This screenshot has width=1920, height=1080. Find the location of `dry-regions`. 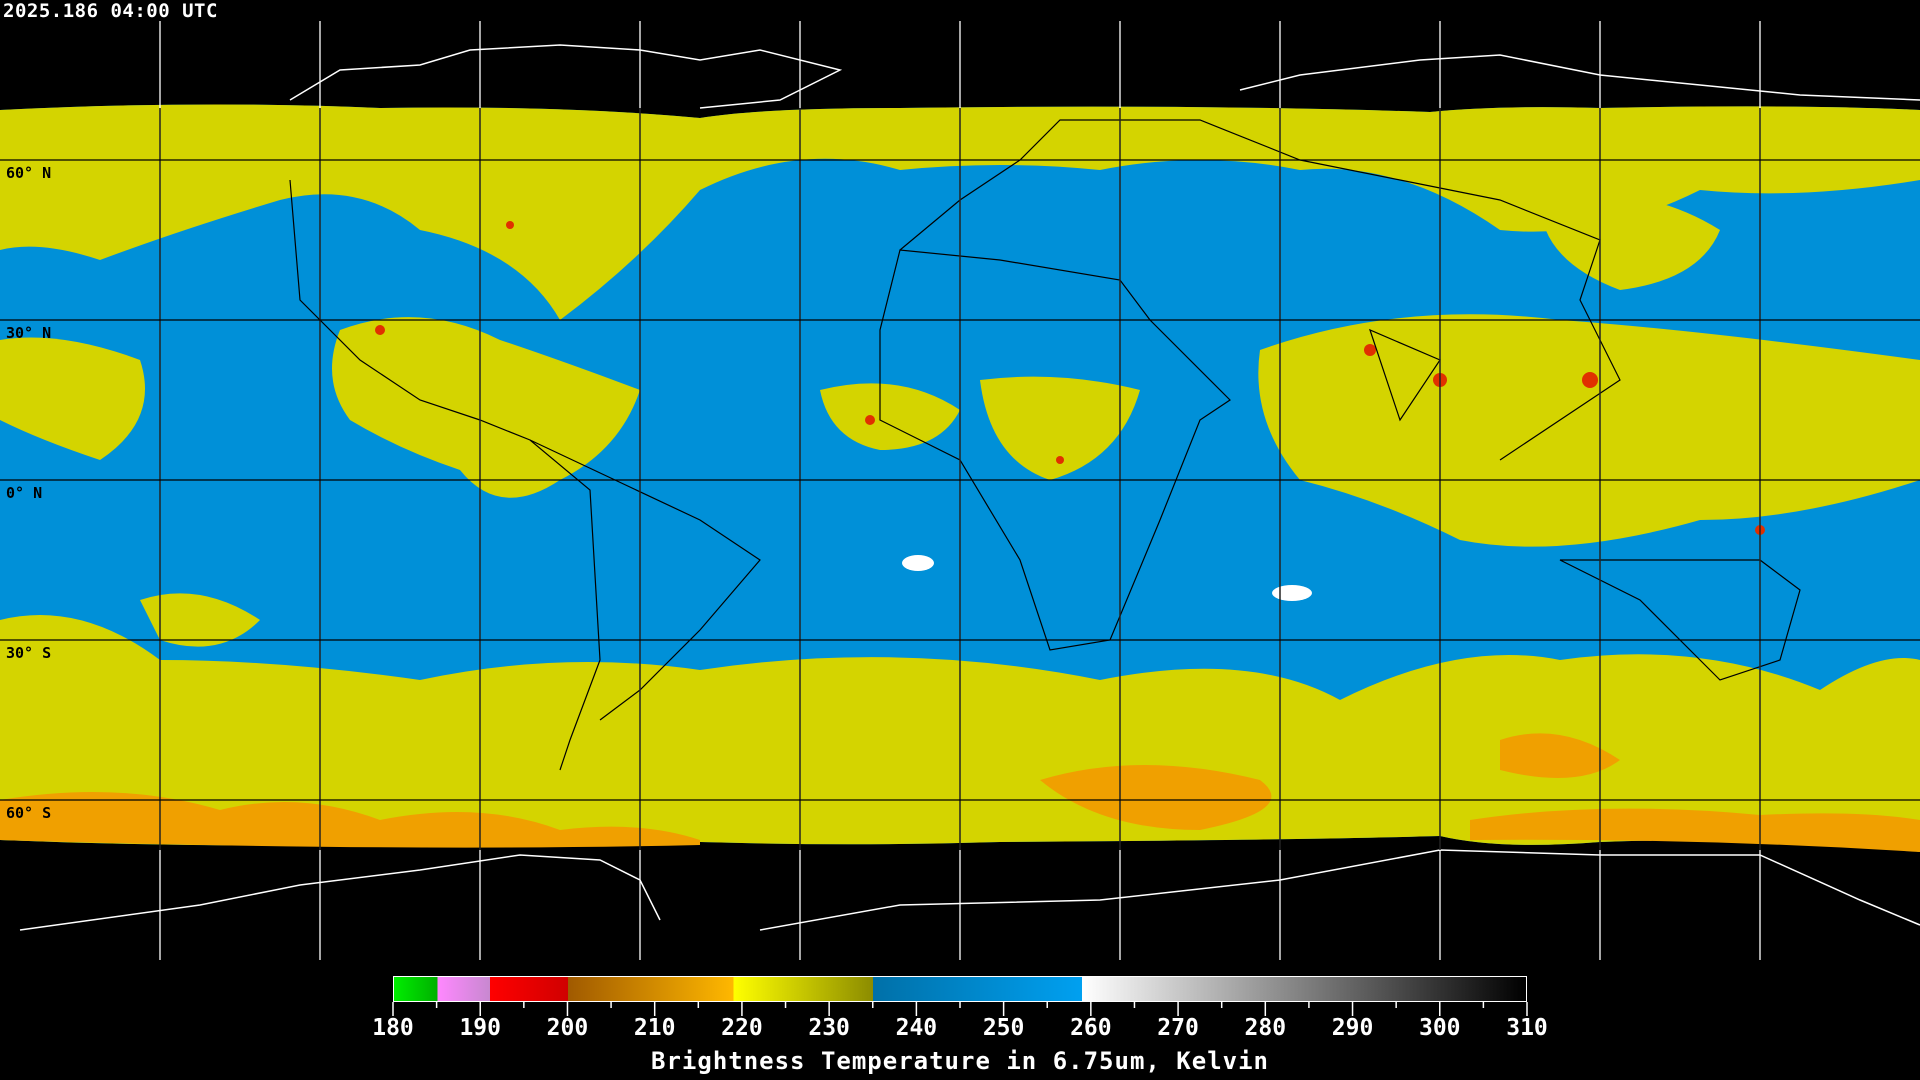

dry-regions is located at coordinates (960, 792).